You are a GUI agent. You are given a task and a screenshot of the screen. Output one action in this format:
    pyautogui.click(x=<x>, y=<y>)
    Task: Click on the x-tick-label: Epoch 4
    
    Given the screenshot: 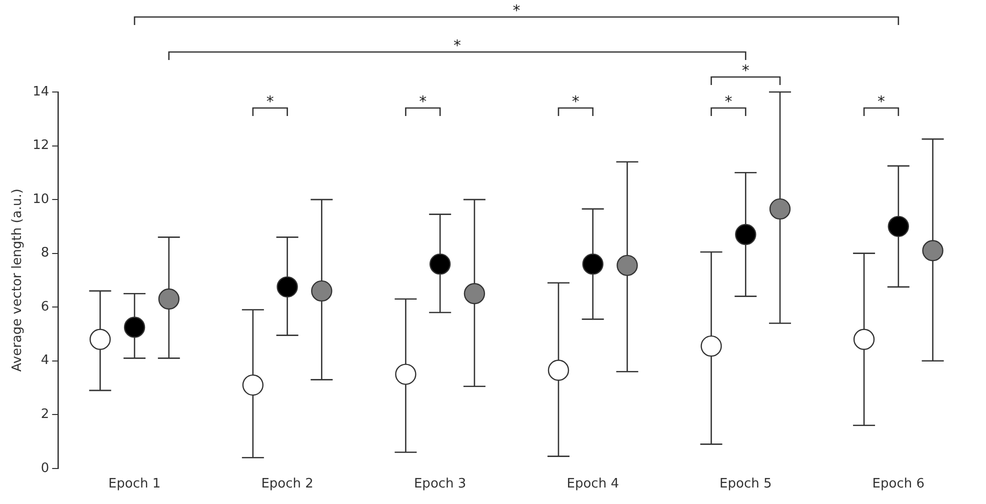 What is the action you would take?
    pyautogui.click(x=592, y=484)
    